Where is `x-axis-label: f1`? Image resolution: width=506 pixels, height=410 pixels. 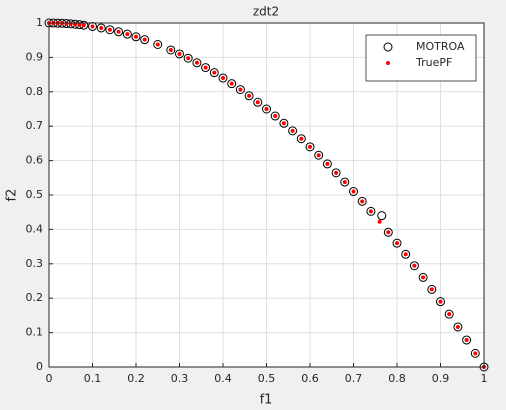
x-axis-label: f1 is located at coordinates (266, 400).